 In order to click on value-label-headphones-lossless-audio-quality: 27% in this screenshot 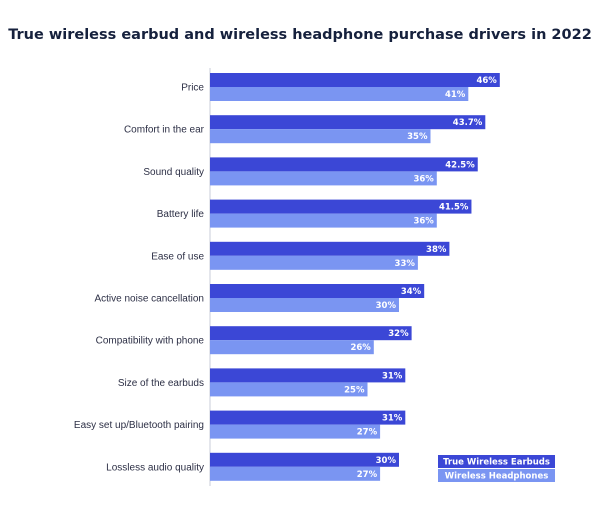, I will do `click(367, 475)`.